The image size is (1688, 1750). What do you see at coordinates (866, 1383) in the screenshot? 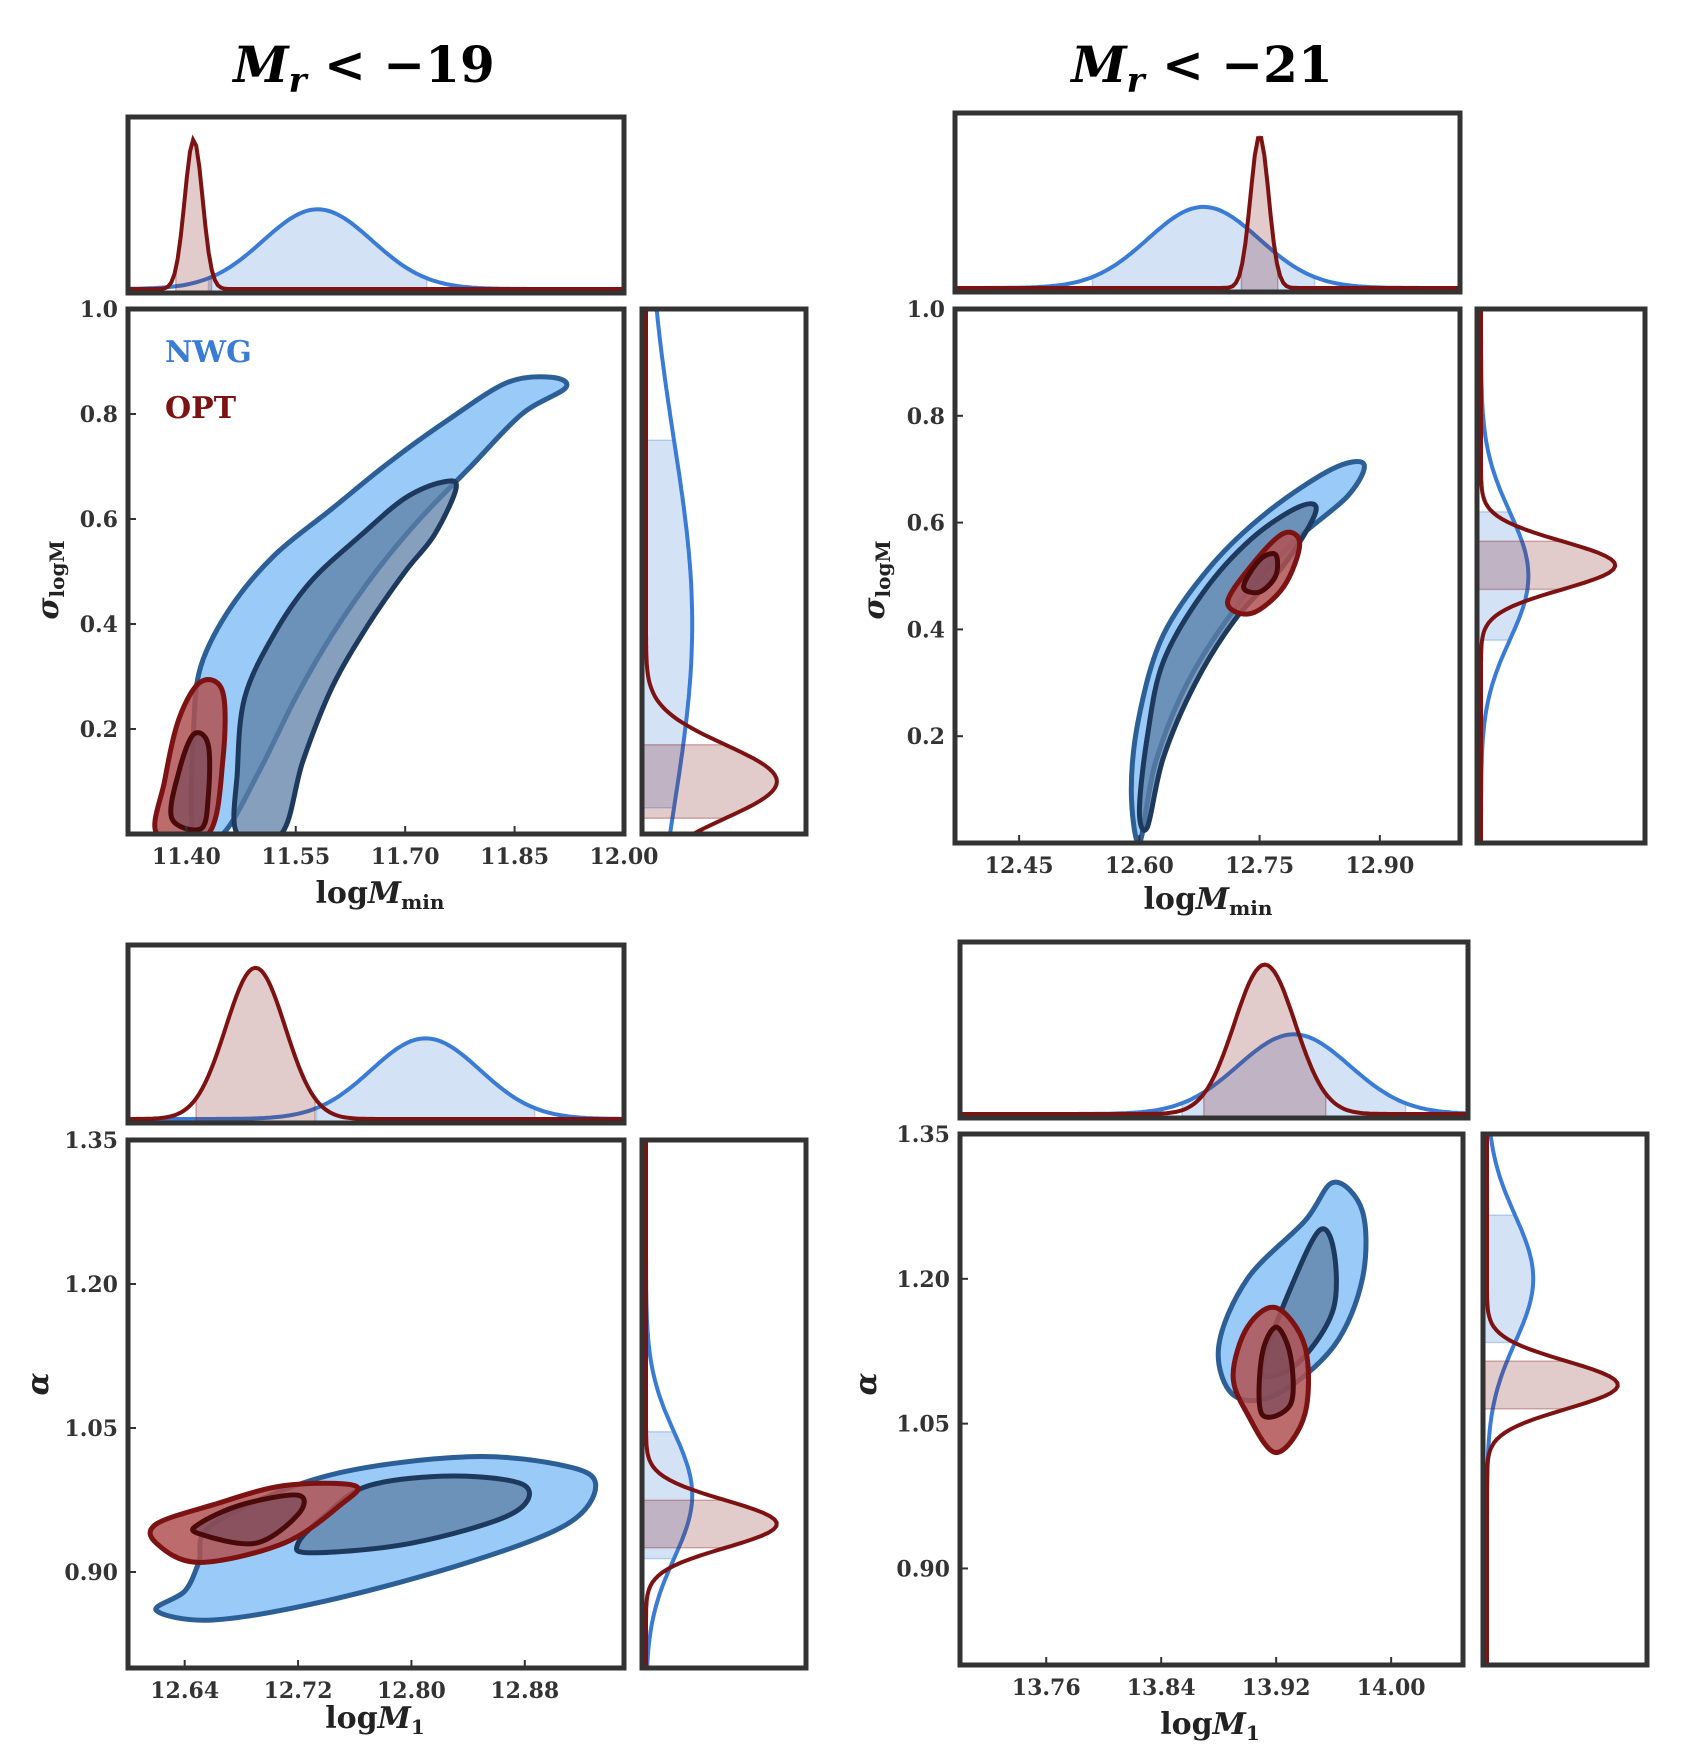
I see `ylabel-bottom-right: α` at bounding box center [866, 1383].